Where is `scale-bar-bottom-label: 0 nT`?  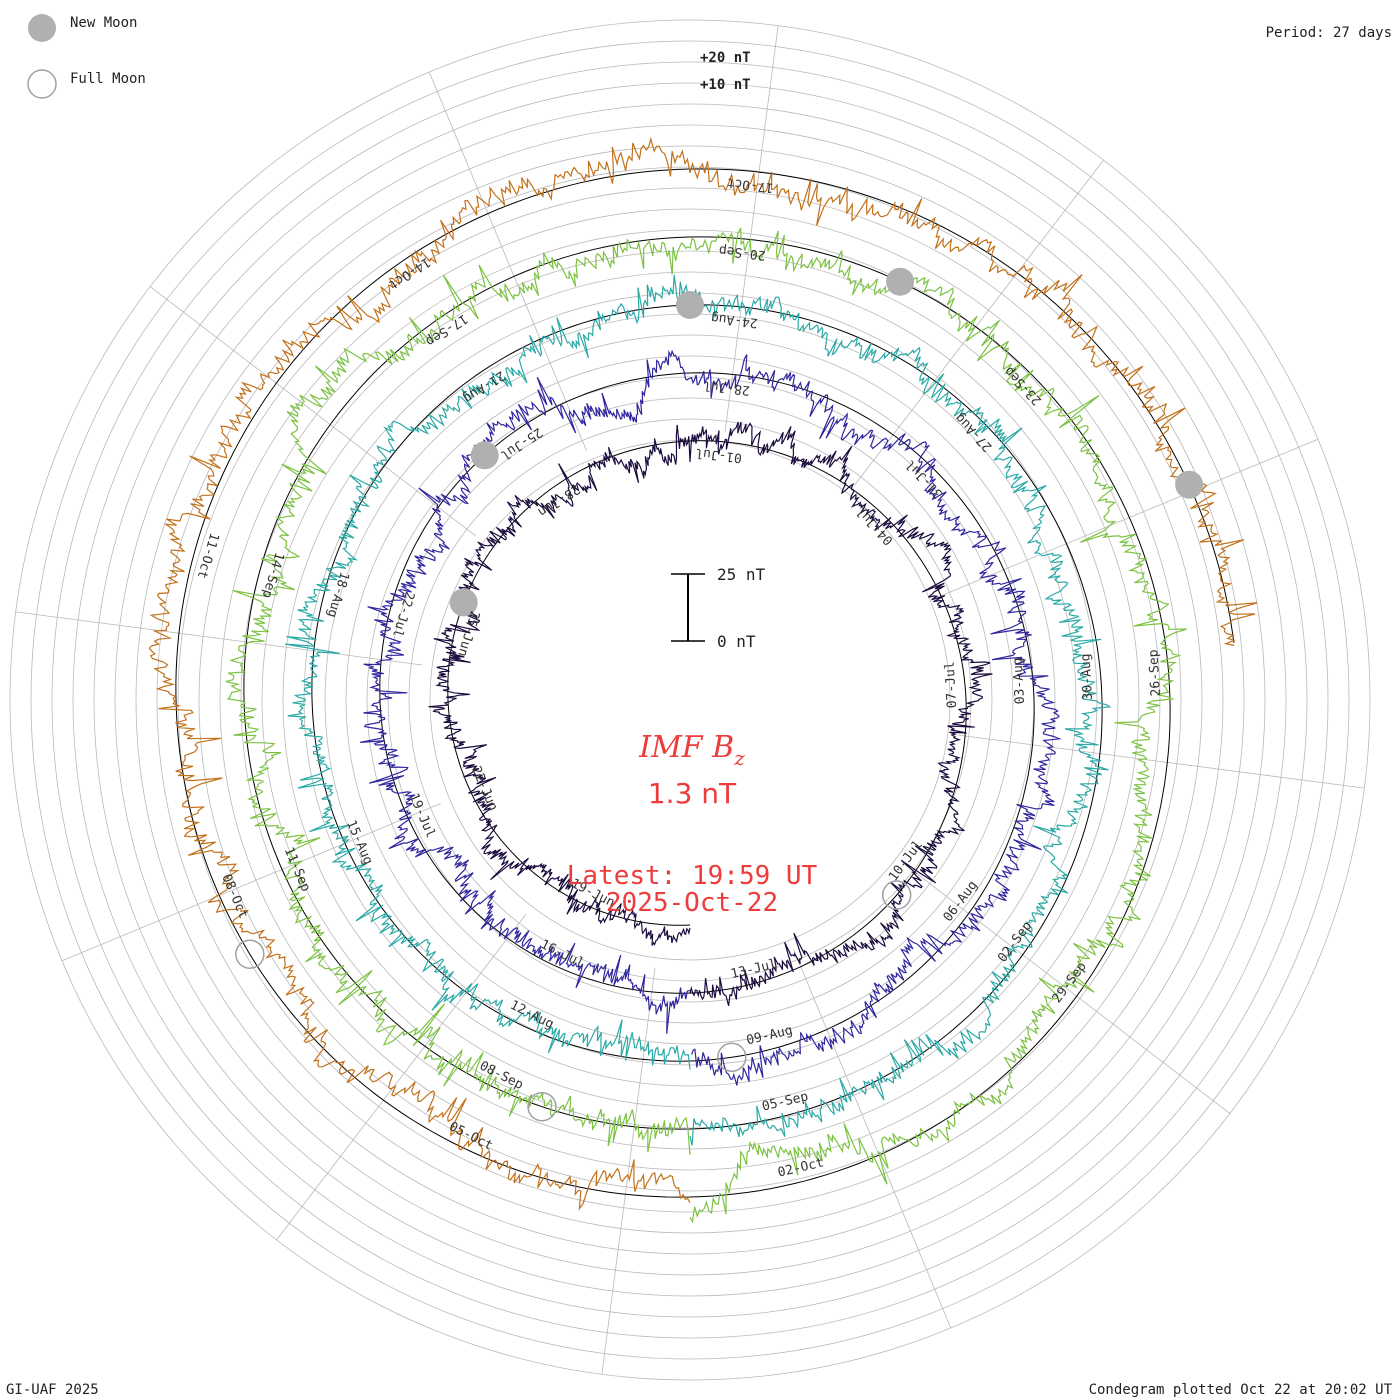 scale-bar-bottom-label: 0 nT is located at coordinates (736, 641).